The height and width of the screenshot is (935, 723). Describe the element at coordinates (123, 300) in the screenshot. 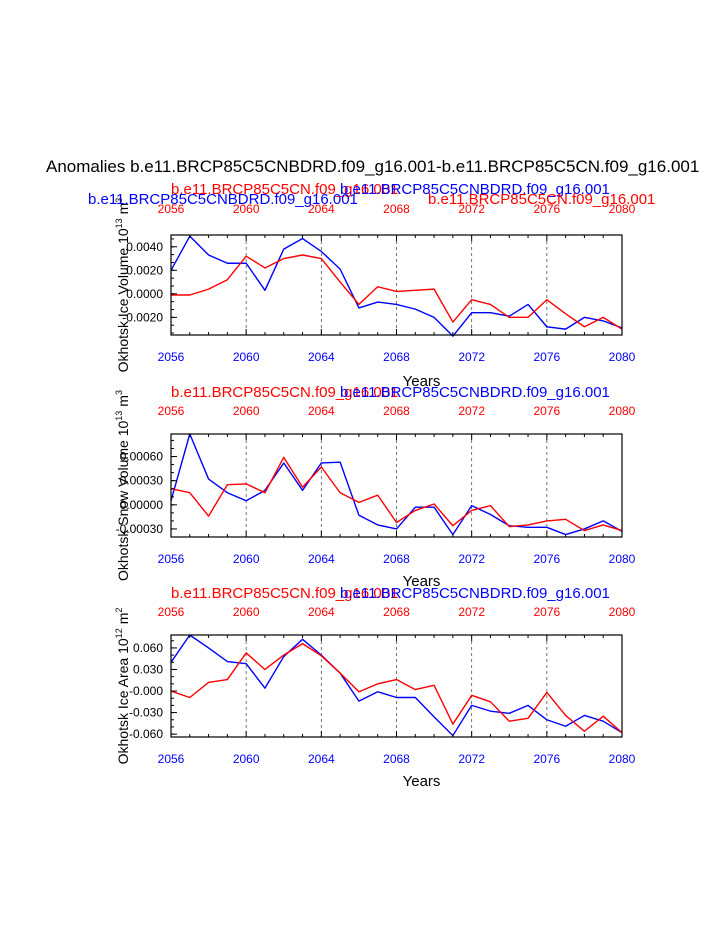

I see `y-axis-title-main: Okhotsk Ice Volume 10` at that location.